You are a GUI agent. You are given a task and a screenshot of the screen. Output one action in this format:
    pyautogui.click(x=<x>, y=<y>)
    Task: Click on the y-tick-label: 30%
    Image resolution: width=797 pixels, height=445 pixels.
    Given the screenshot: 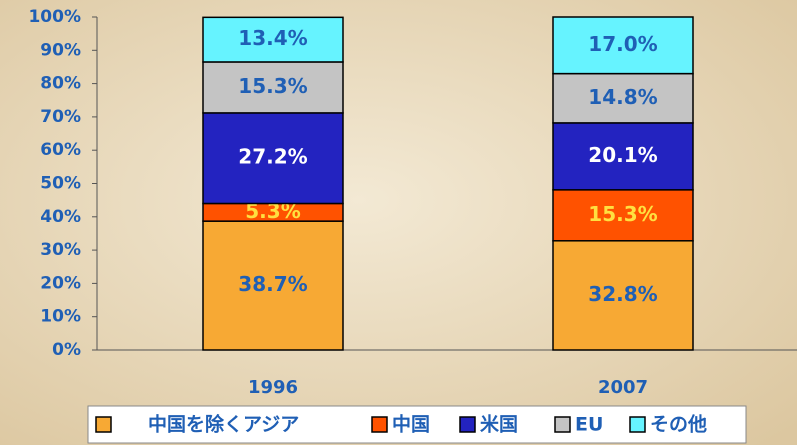 What is the action you would take?
    pyautogui.click(x=60, y=250)
    